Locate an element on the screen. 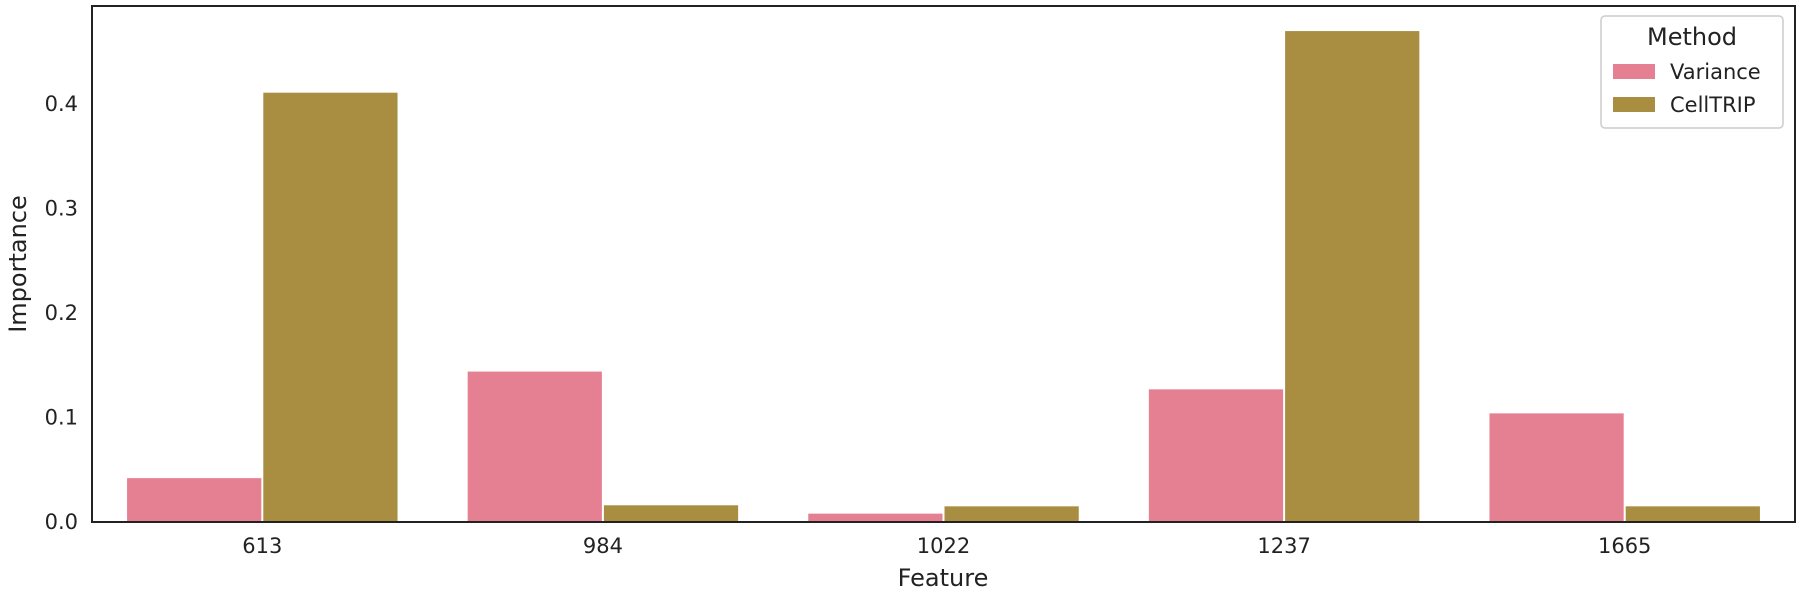 The width and height of the screenshot is (1801, 600). x-tick-label: 1665 is located at coordinates (1624, 546).